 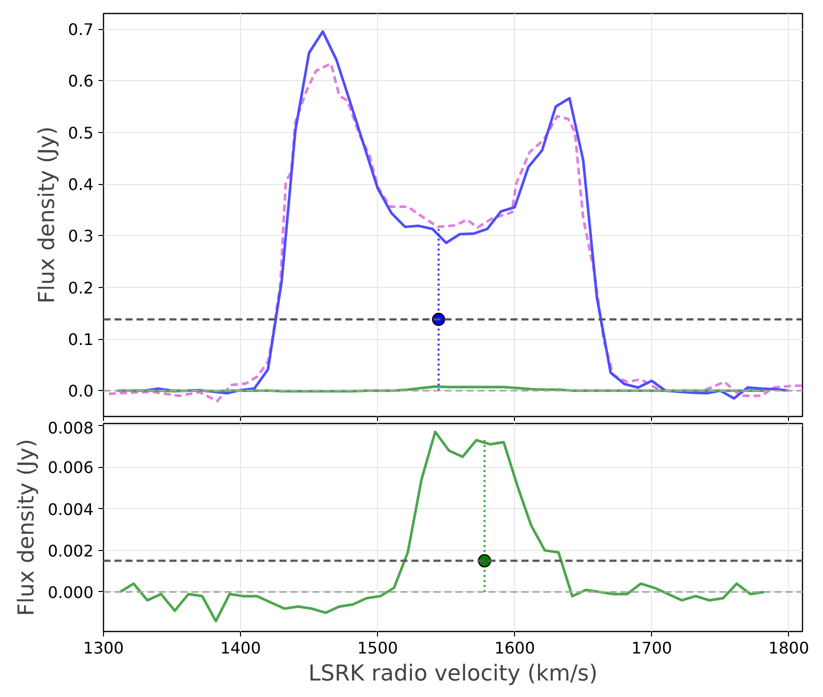 I want to click on x-axis-title: LSRK radio velocity (km/s), so click(x=453, y=674).